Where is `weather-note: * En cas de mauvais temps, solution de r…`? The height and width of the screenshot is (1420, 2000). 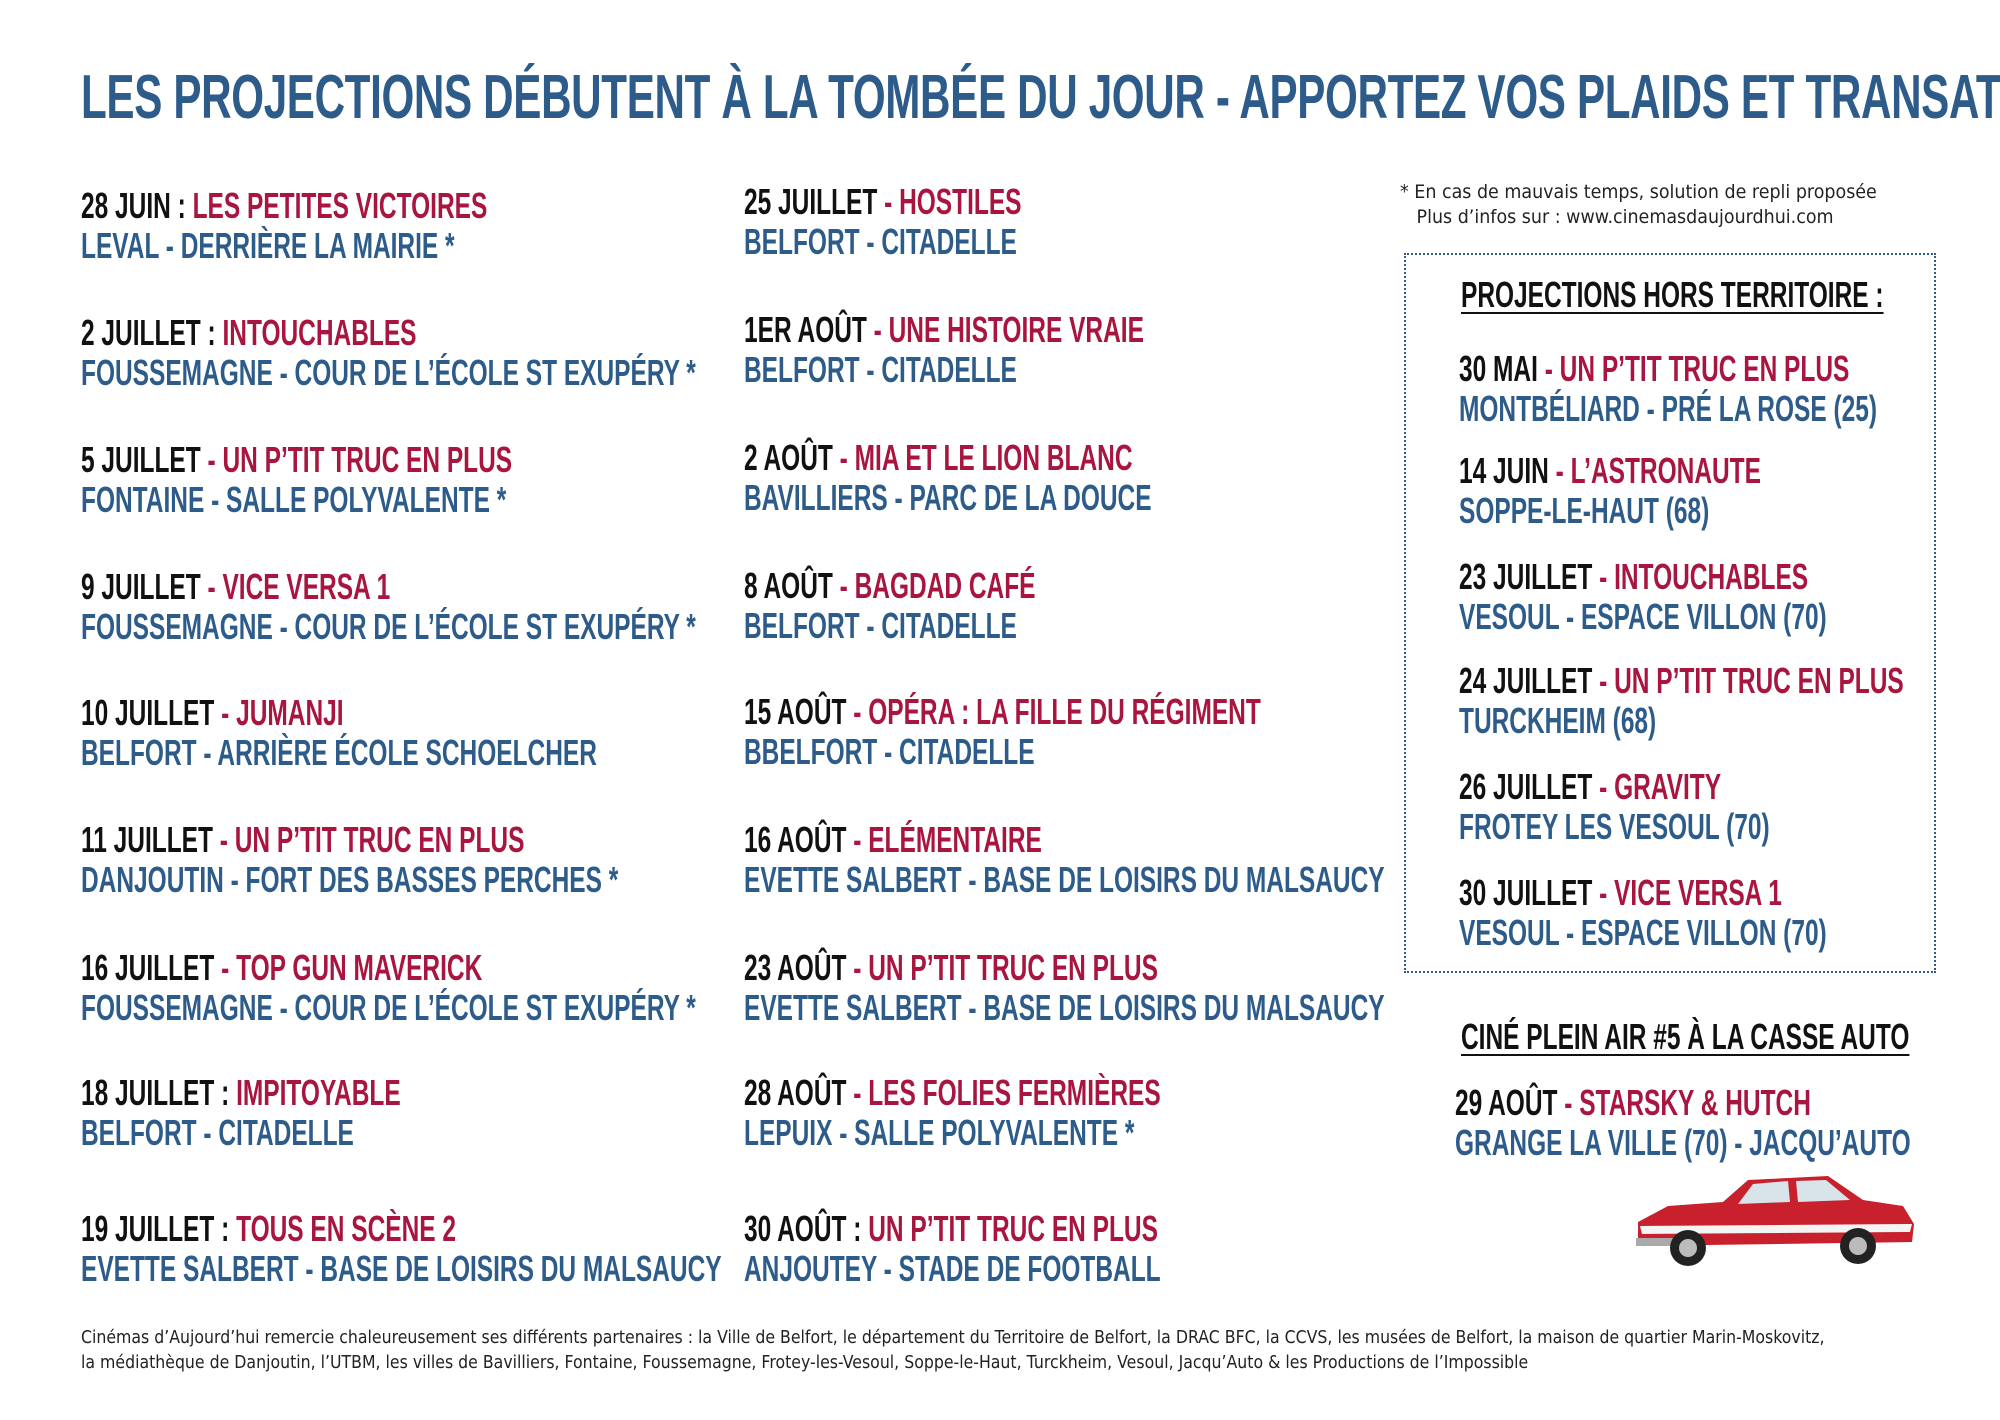 weather-note: * En cas de mauvais temps, solution de r… is located at coordinates (1638, 205).